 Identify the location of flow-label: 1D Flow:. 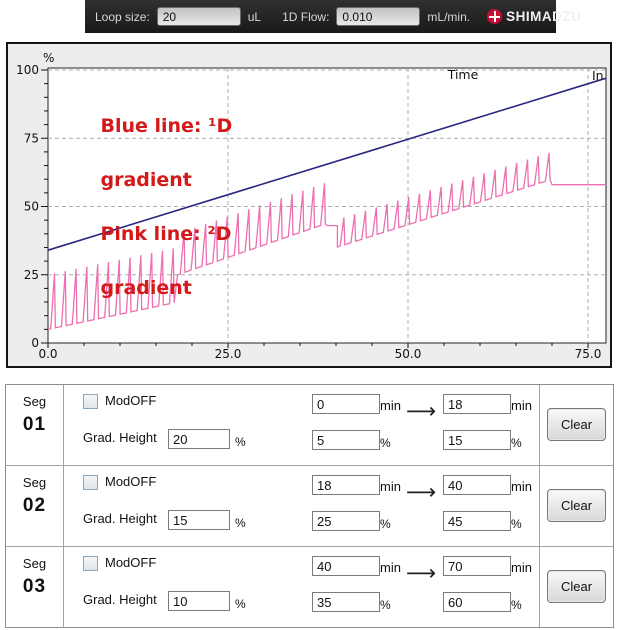
(306, 16).